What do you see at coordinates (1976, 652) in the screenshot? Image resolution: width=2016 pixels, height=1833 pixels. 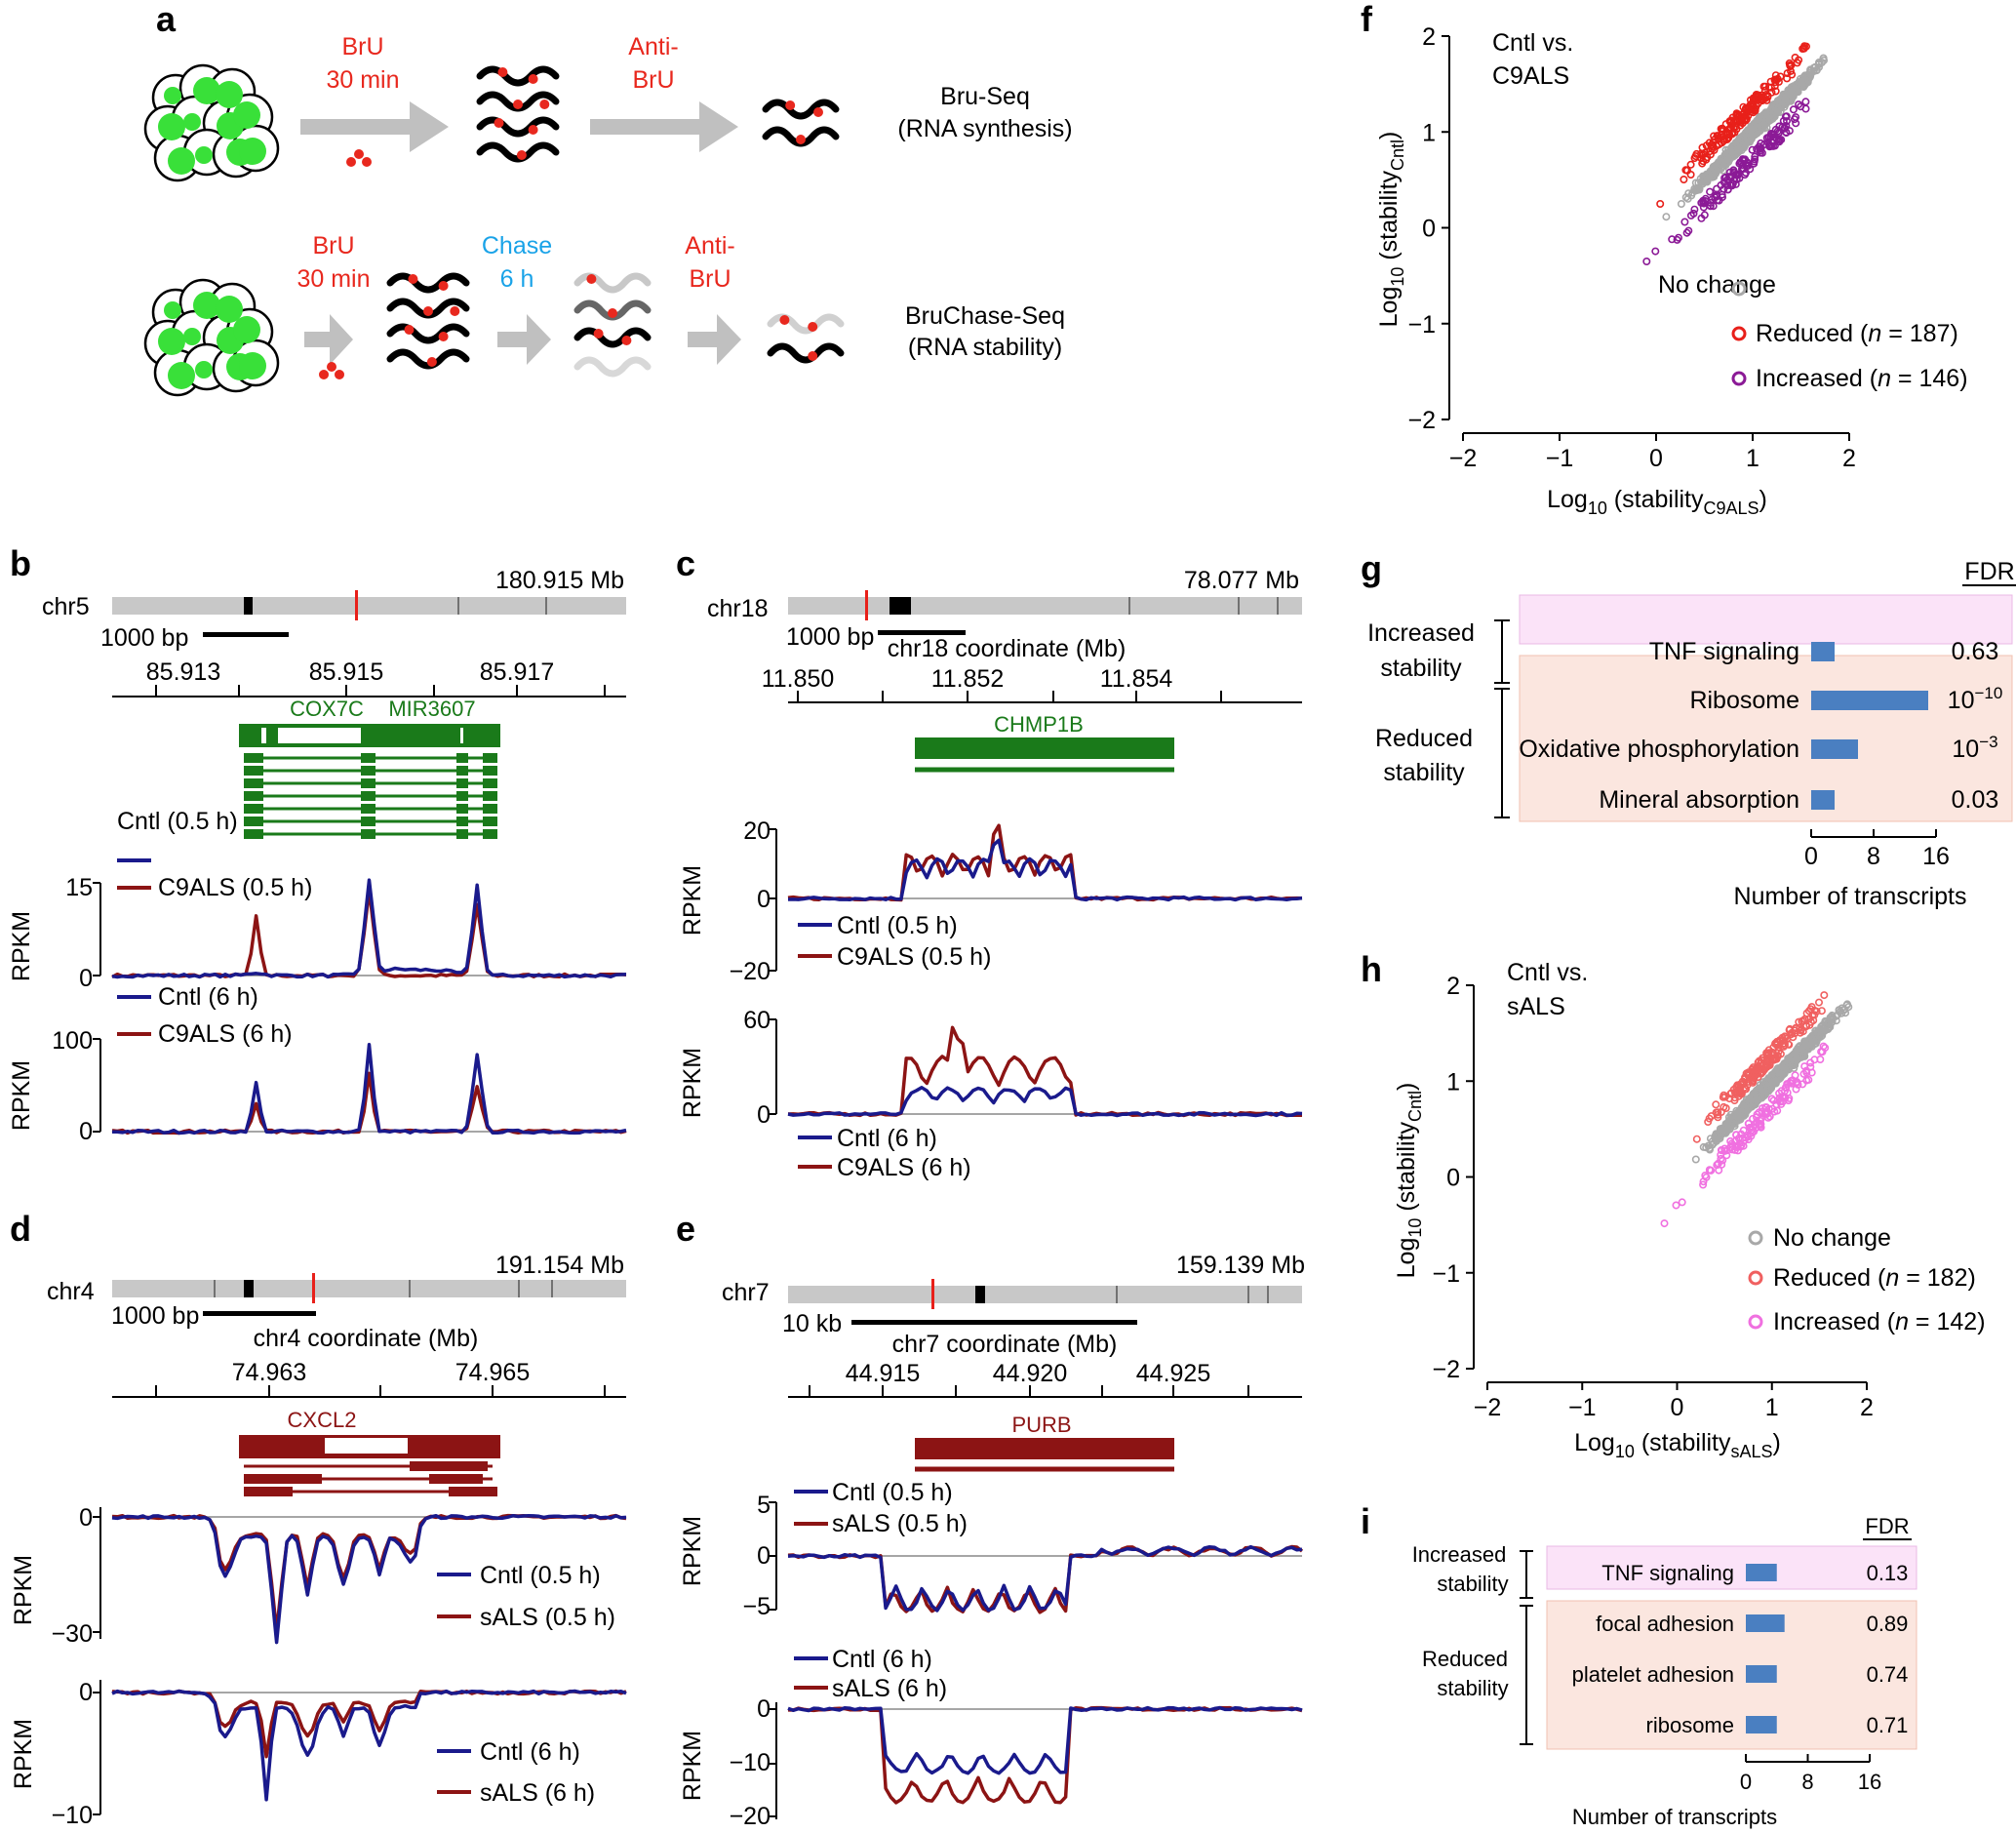 I see `bar-fdr-label: 0.63` at bounding box center [1976, 652].